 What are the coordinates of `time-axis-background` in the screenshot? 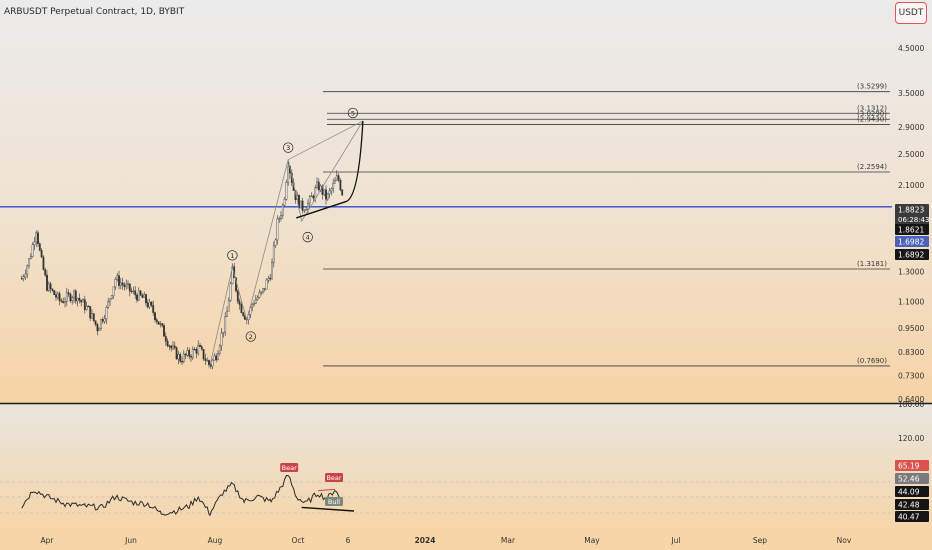 It's located at (466, 540).